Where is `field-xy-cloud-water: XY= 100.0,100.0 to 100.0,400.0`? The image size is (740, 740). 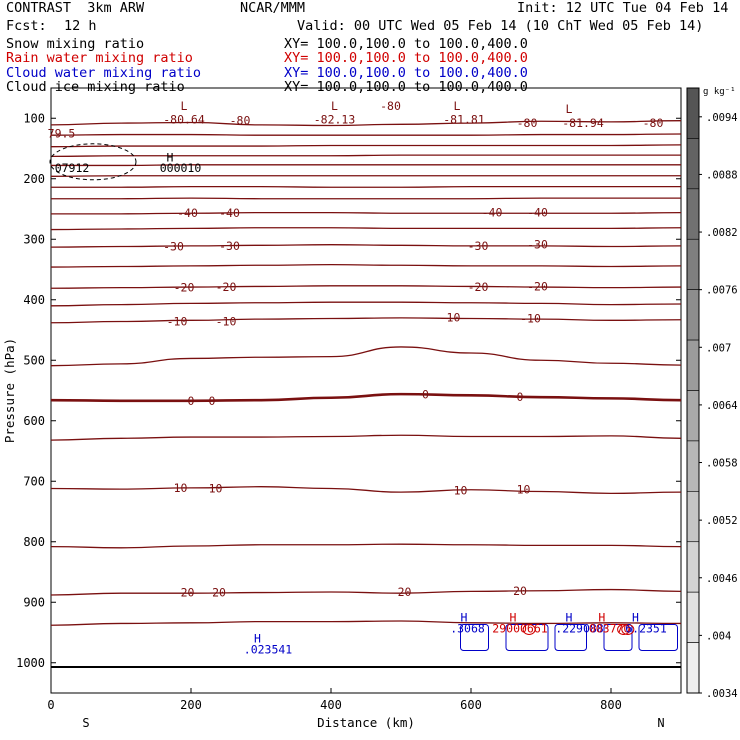
field-xy-cloud-water: XY= 100.0,100.0 to 100.0,400.0 is located at coordinates (406, 73).